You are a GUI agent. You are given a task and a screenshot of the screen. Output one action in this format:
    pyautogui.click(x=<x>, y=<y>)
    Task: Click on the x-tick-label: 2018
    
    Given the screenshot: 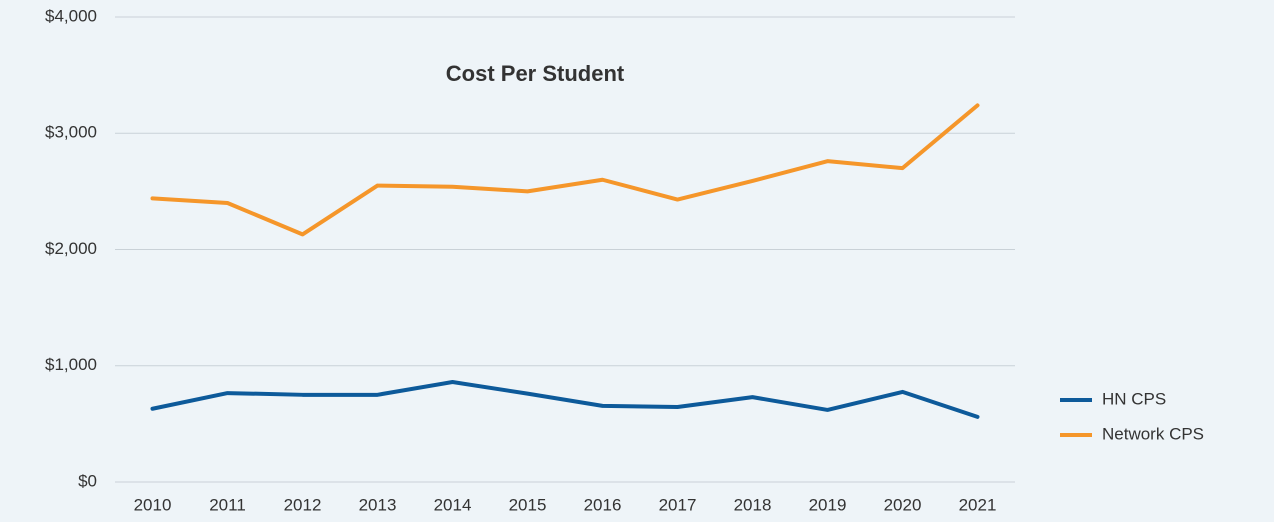 What is the action you would take?
    pyautogui.click(x=753, y=504)
    